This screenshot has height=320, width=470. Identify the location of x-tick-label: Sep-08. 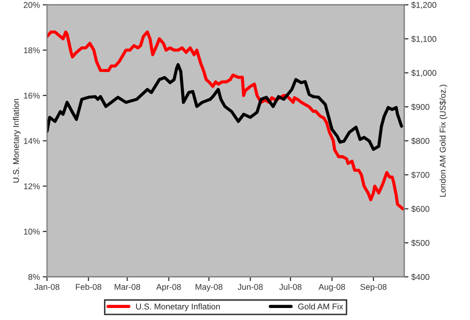
(373, 288).